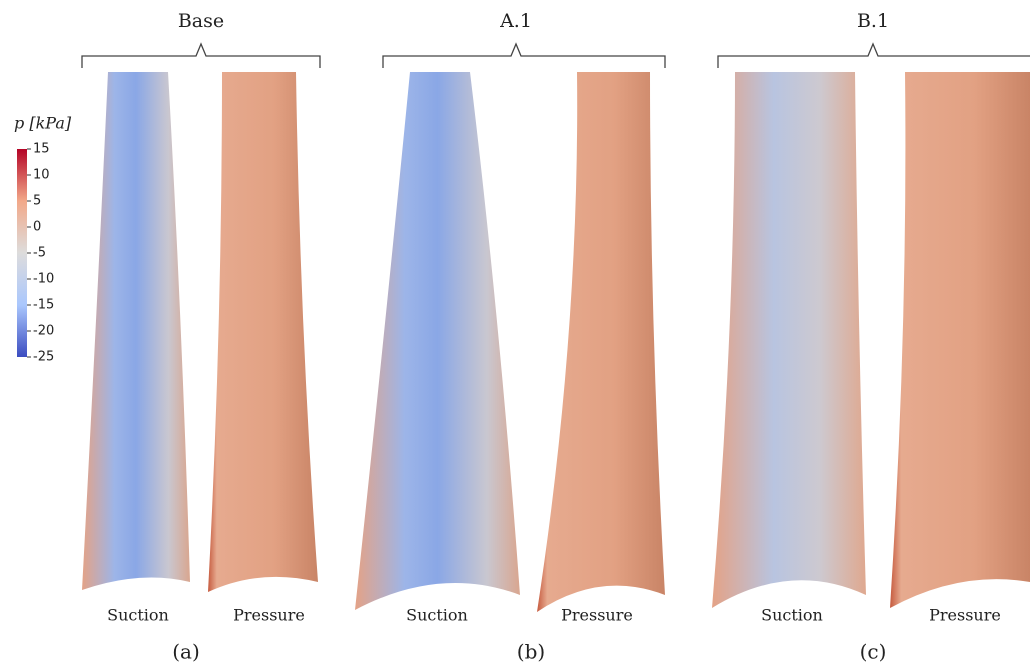 This screenshot has height=668, width=1030. What do you see at coordinates (873, 652) in the screenshot?
I see `panel-tag: (c)` at bounding box center [873, 652].